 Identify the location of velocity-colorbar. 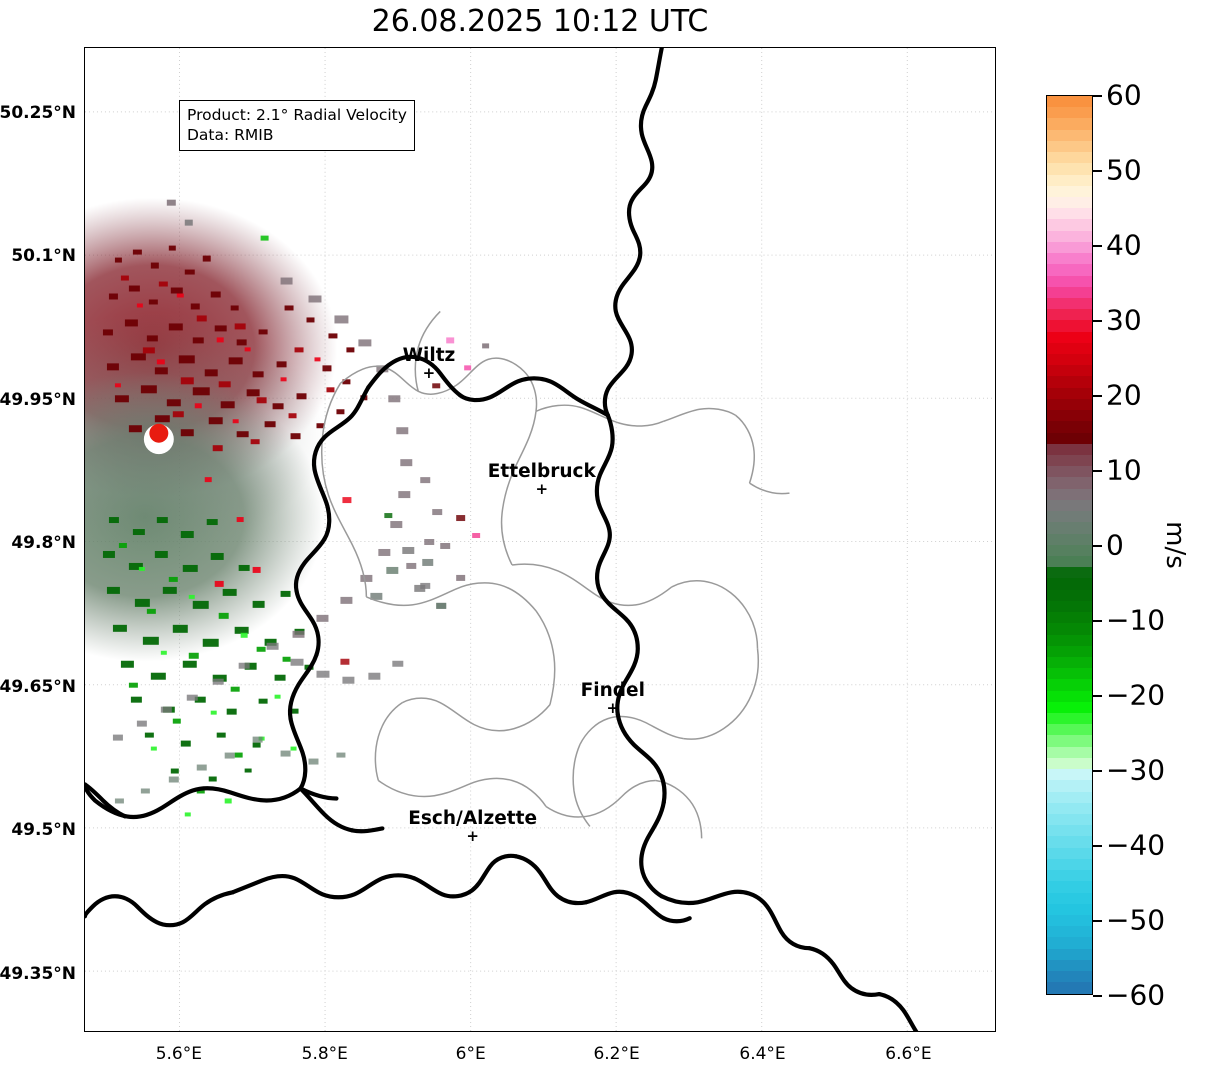
(1069, 545).